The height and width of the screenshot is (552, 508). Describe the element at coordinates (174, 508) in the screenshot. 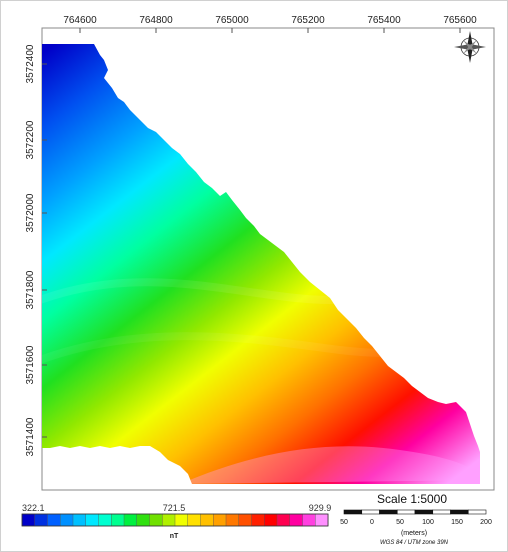

I see `legend-mid-label: 721.5` at that location.